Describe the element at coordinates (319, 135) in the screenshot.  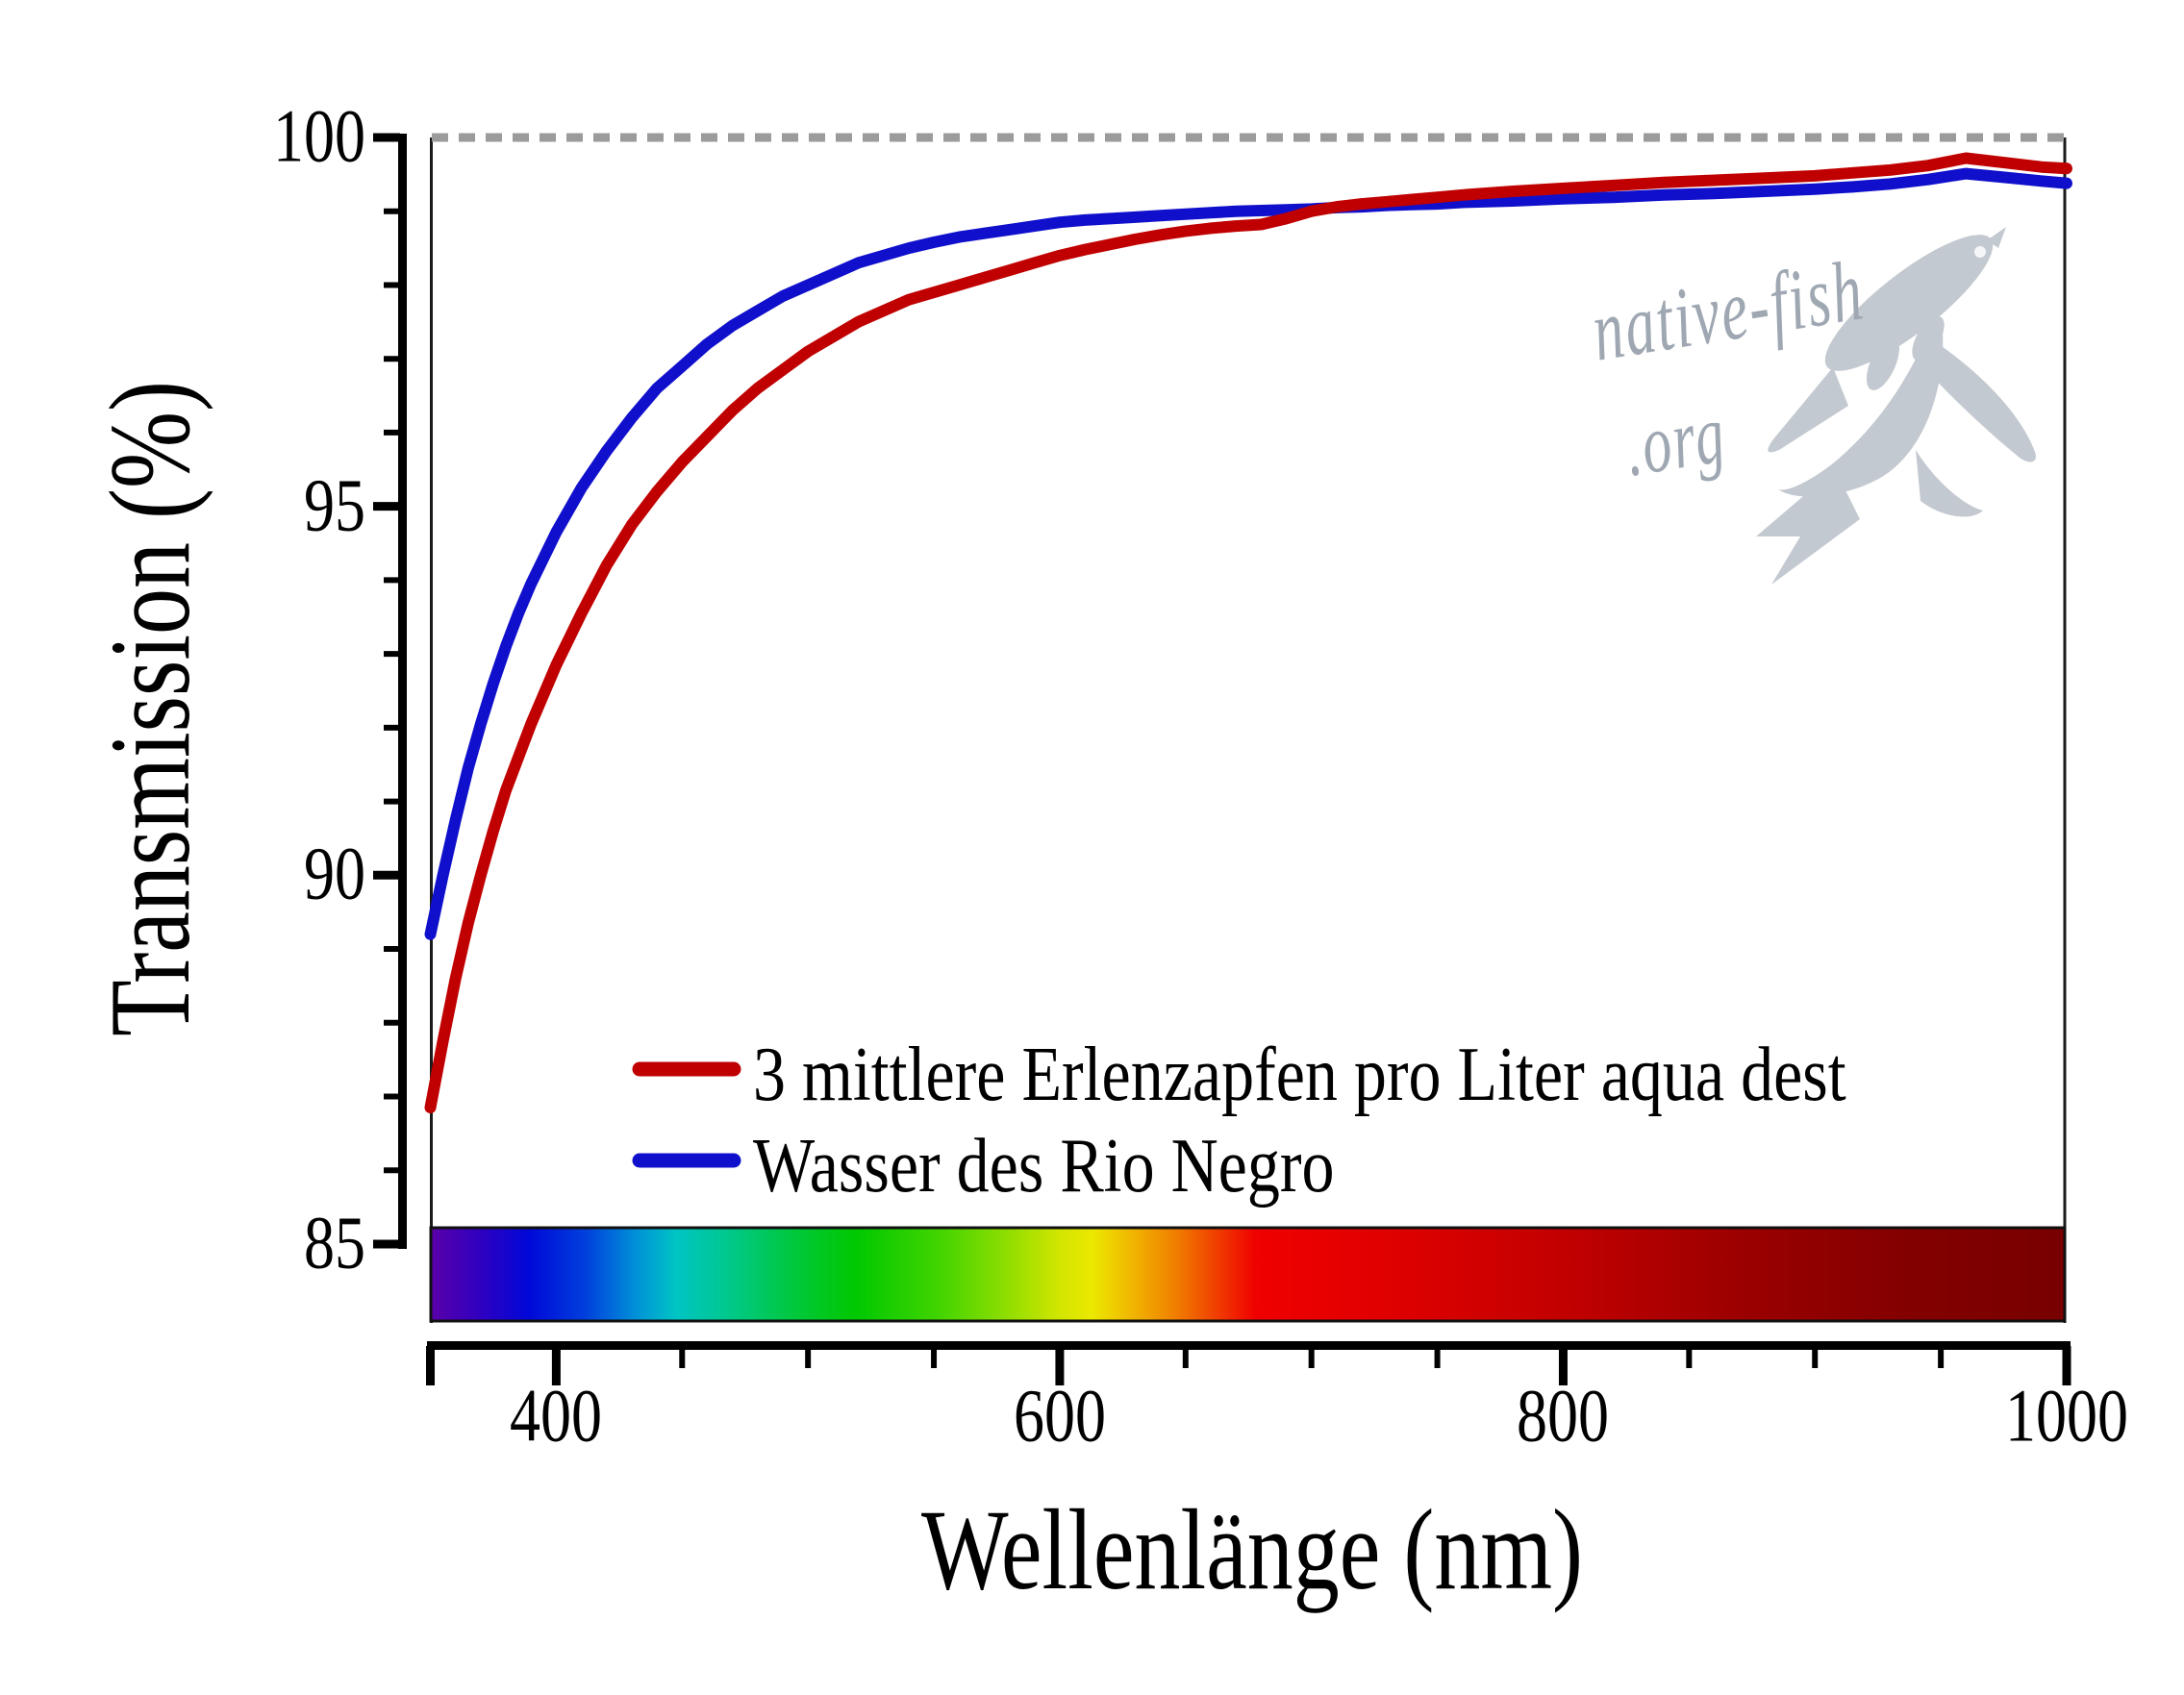
I see `y-tick-label-100: 100` at that location.